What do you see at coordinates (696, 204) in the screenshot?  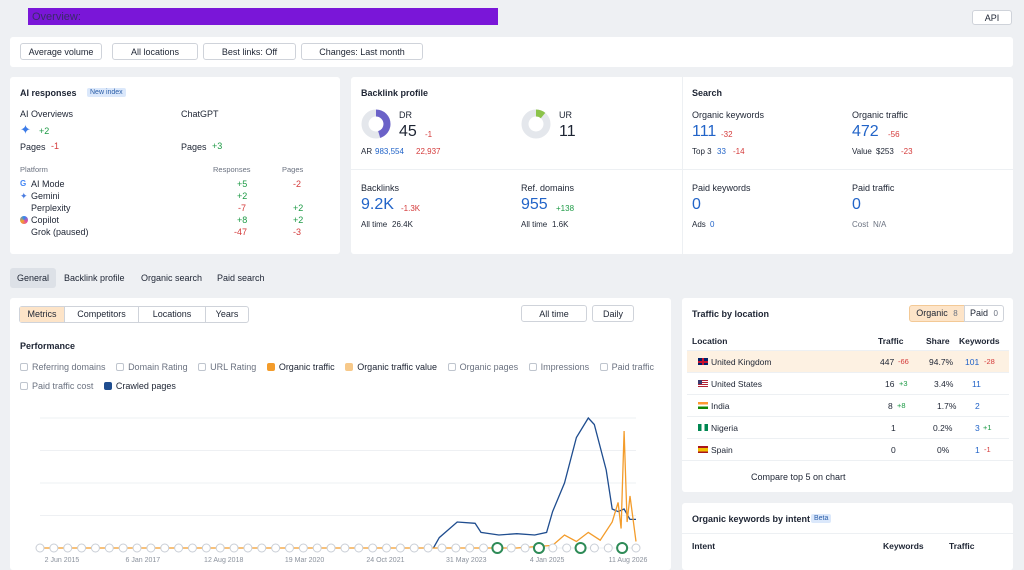 I see `paid-keywords-value: 0` at bounding box center [696, 204].